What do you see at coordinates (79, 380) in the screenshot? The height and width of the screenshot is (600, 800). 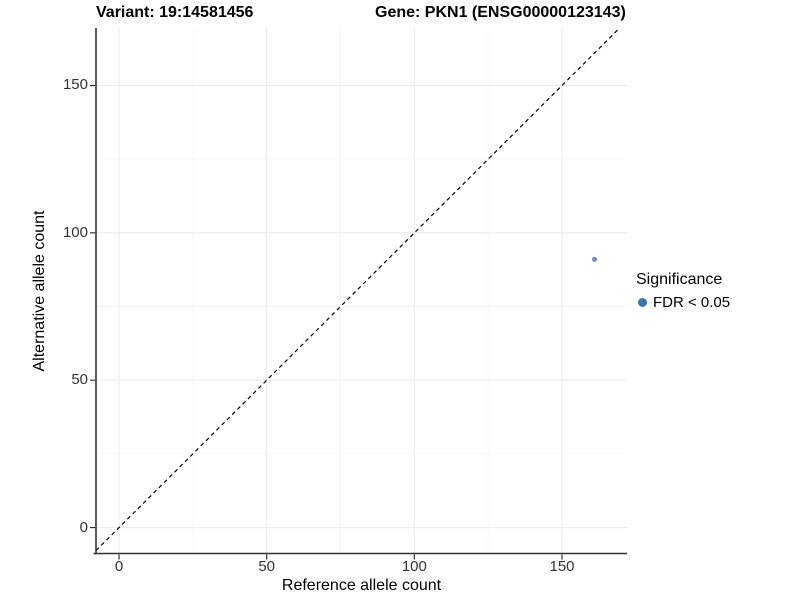 I see `y-tick-label: 50` at bounding box center [79, 380].